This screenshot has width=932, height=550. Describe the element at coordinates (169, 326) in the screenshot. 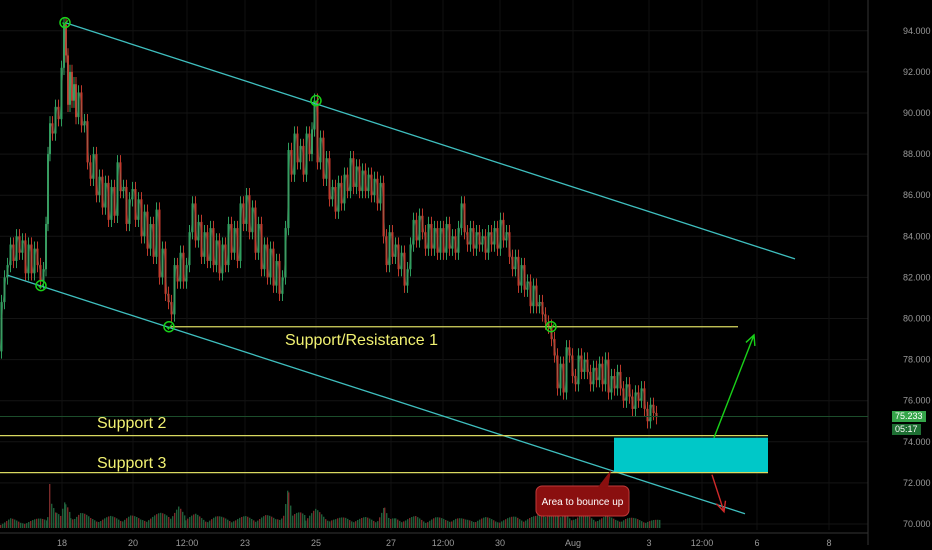

I see `pivot-marker` at that location.